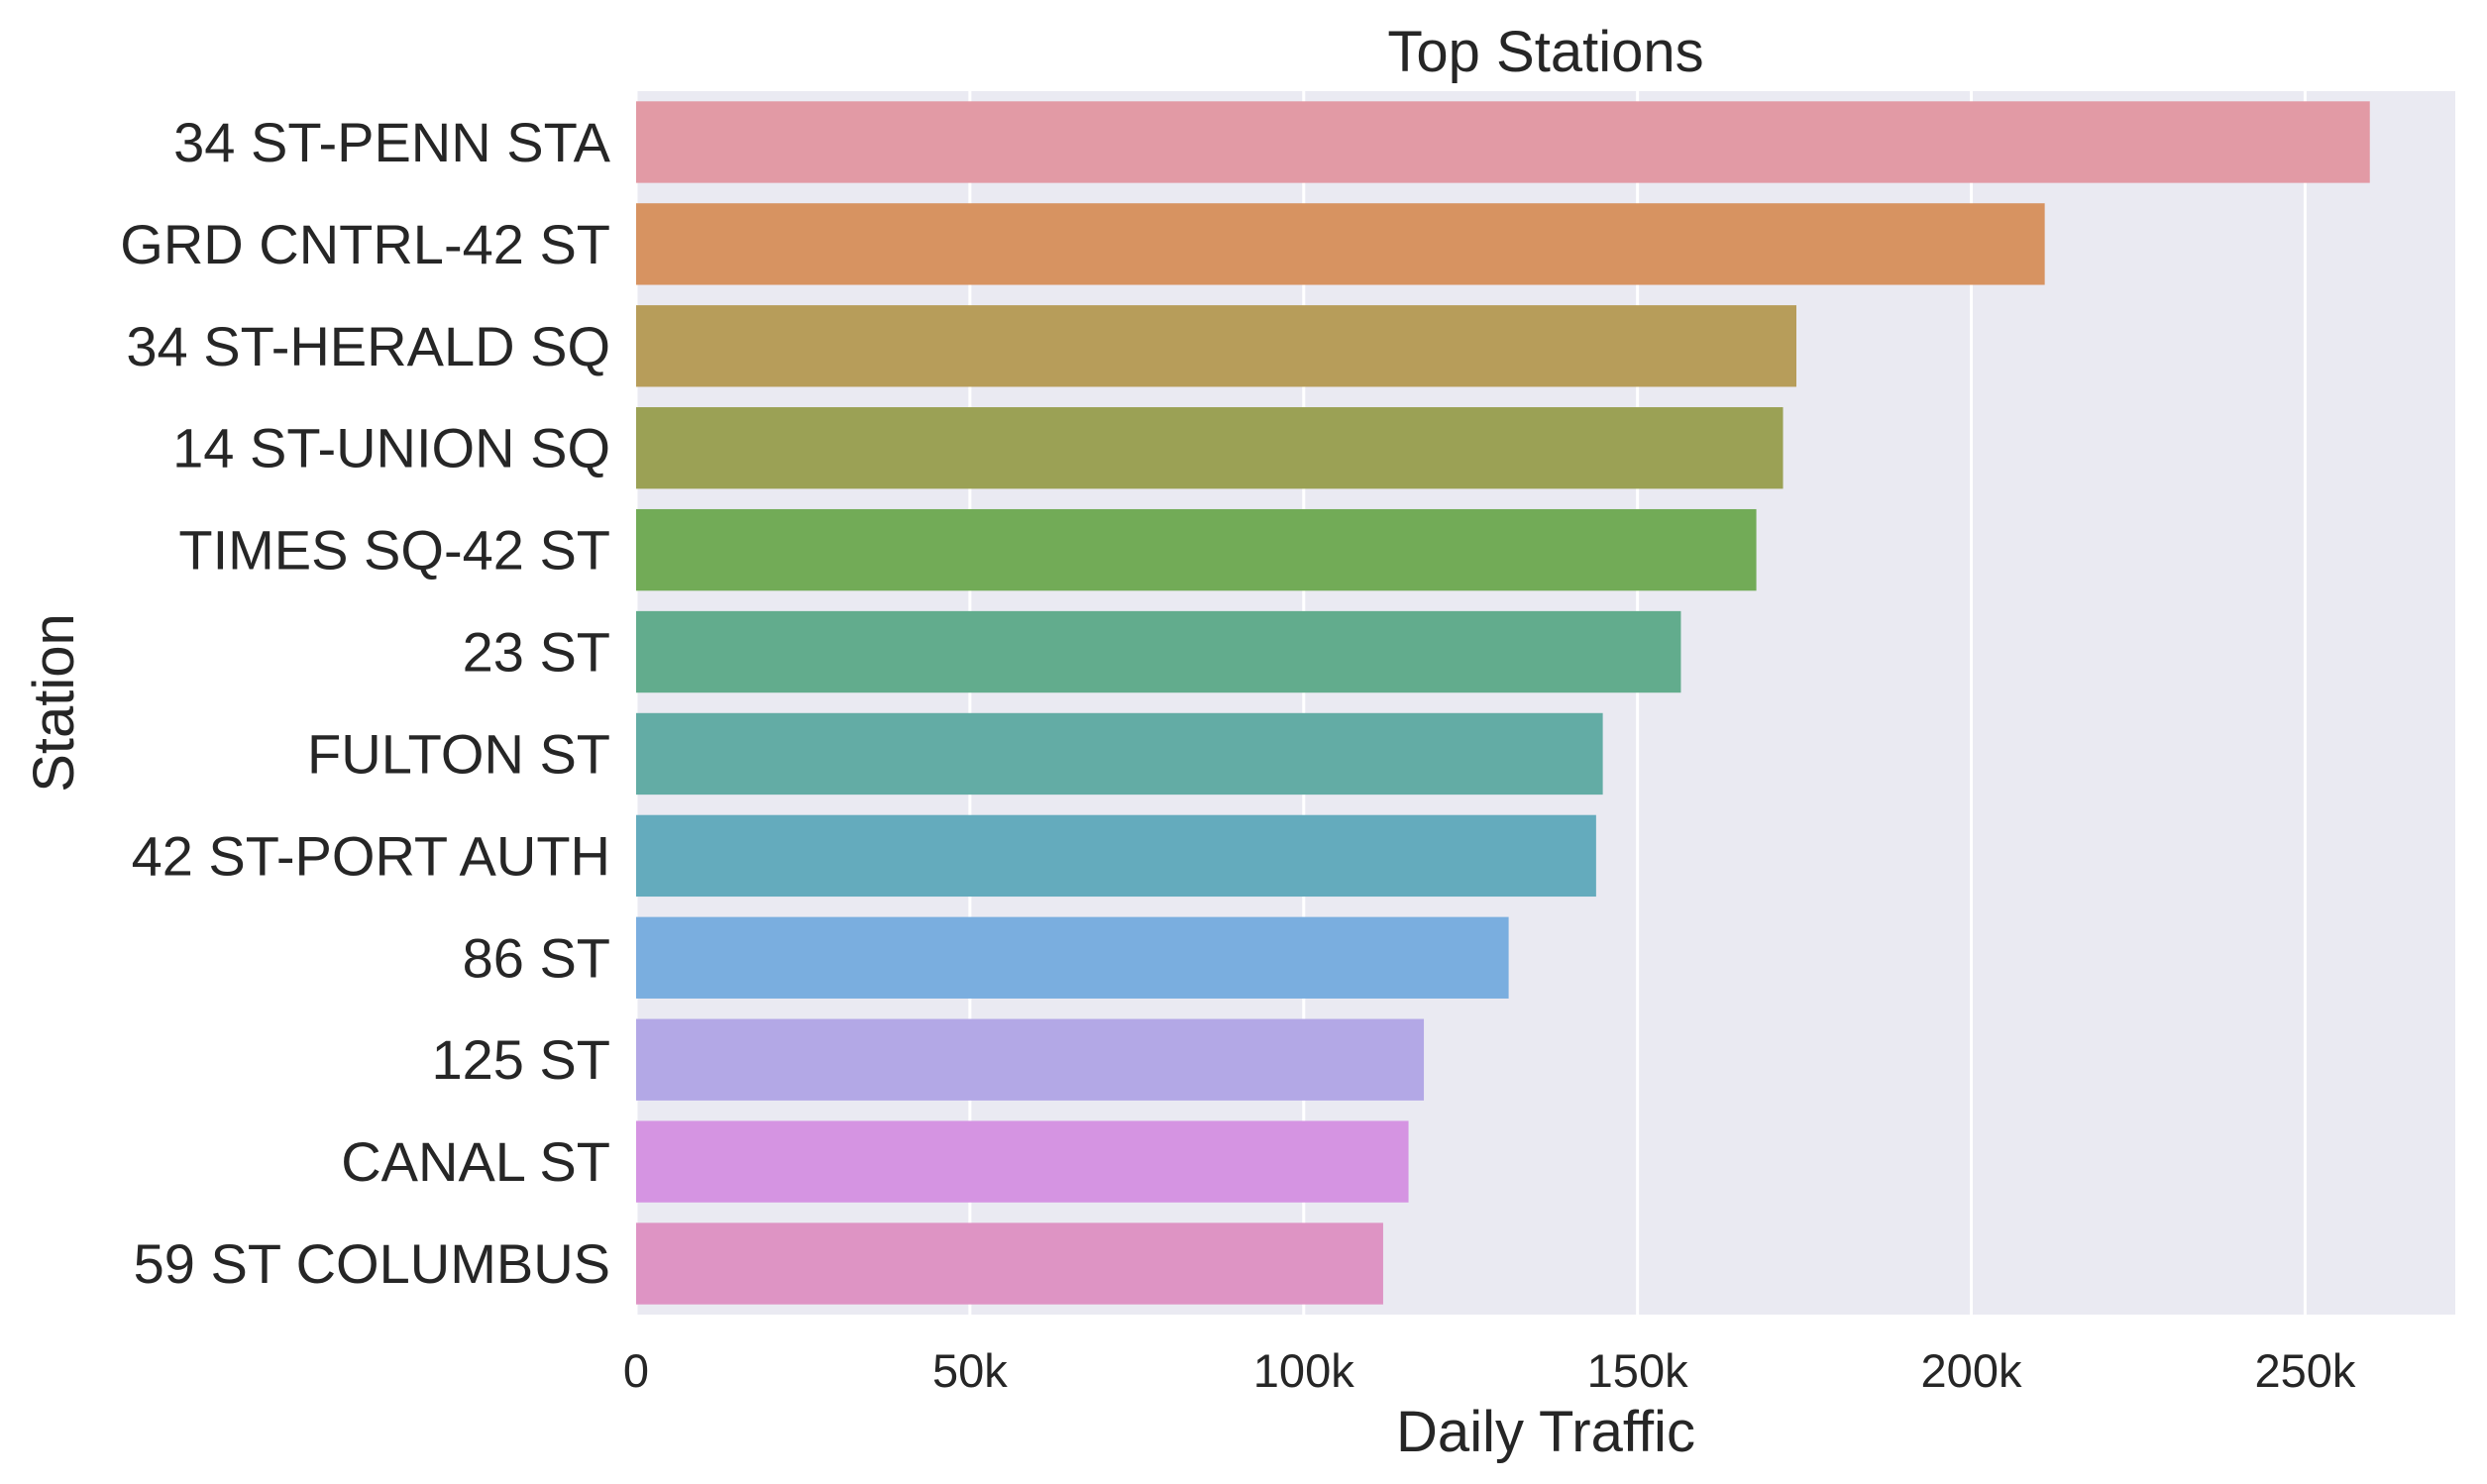 Image resolution: width=2487 pixels, height=1484 pixels. I want to click on y-tick-label: 23 ST, so click(536, 653).